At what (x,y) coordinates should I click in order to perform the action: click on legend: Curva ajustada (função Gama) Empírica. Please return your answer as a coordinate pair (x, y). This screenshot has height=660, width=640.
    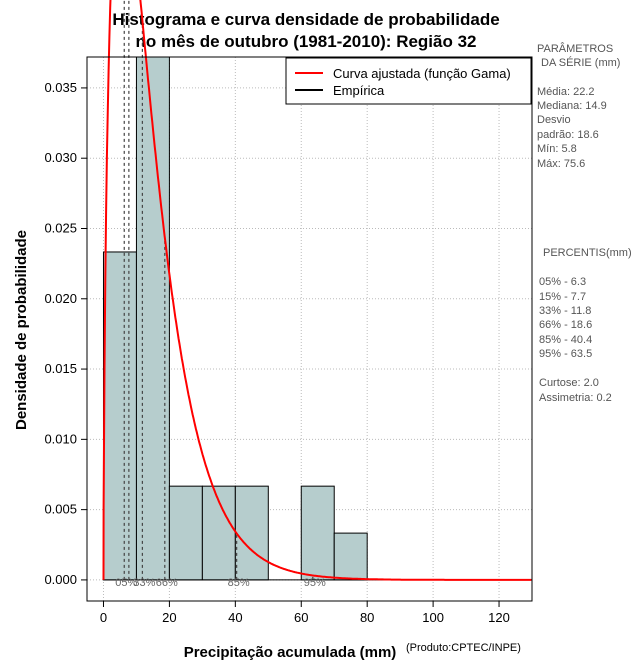
    Looking at the image, I should click on (408, 81).